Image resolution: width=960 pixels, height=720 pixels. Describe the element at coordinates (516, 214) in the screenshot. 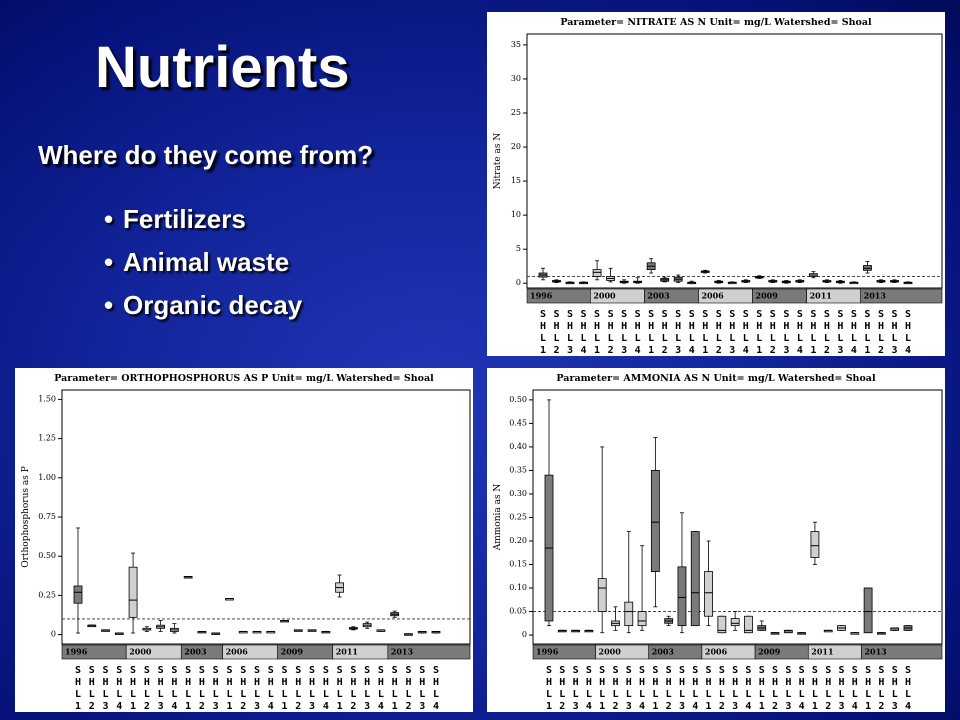

I see `y-tick-label: 10` at that location.